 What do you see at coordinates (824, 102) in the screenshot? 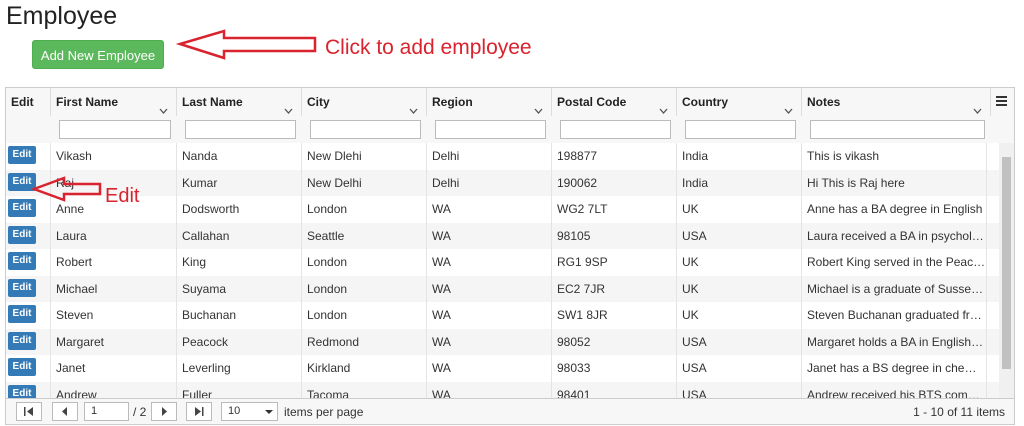
I see `column-label: Notes` at bounding box center [824, 102].